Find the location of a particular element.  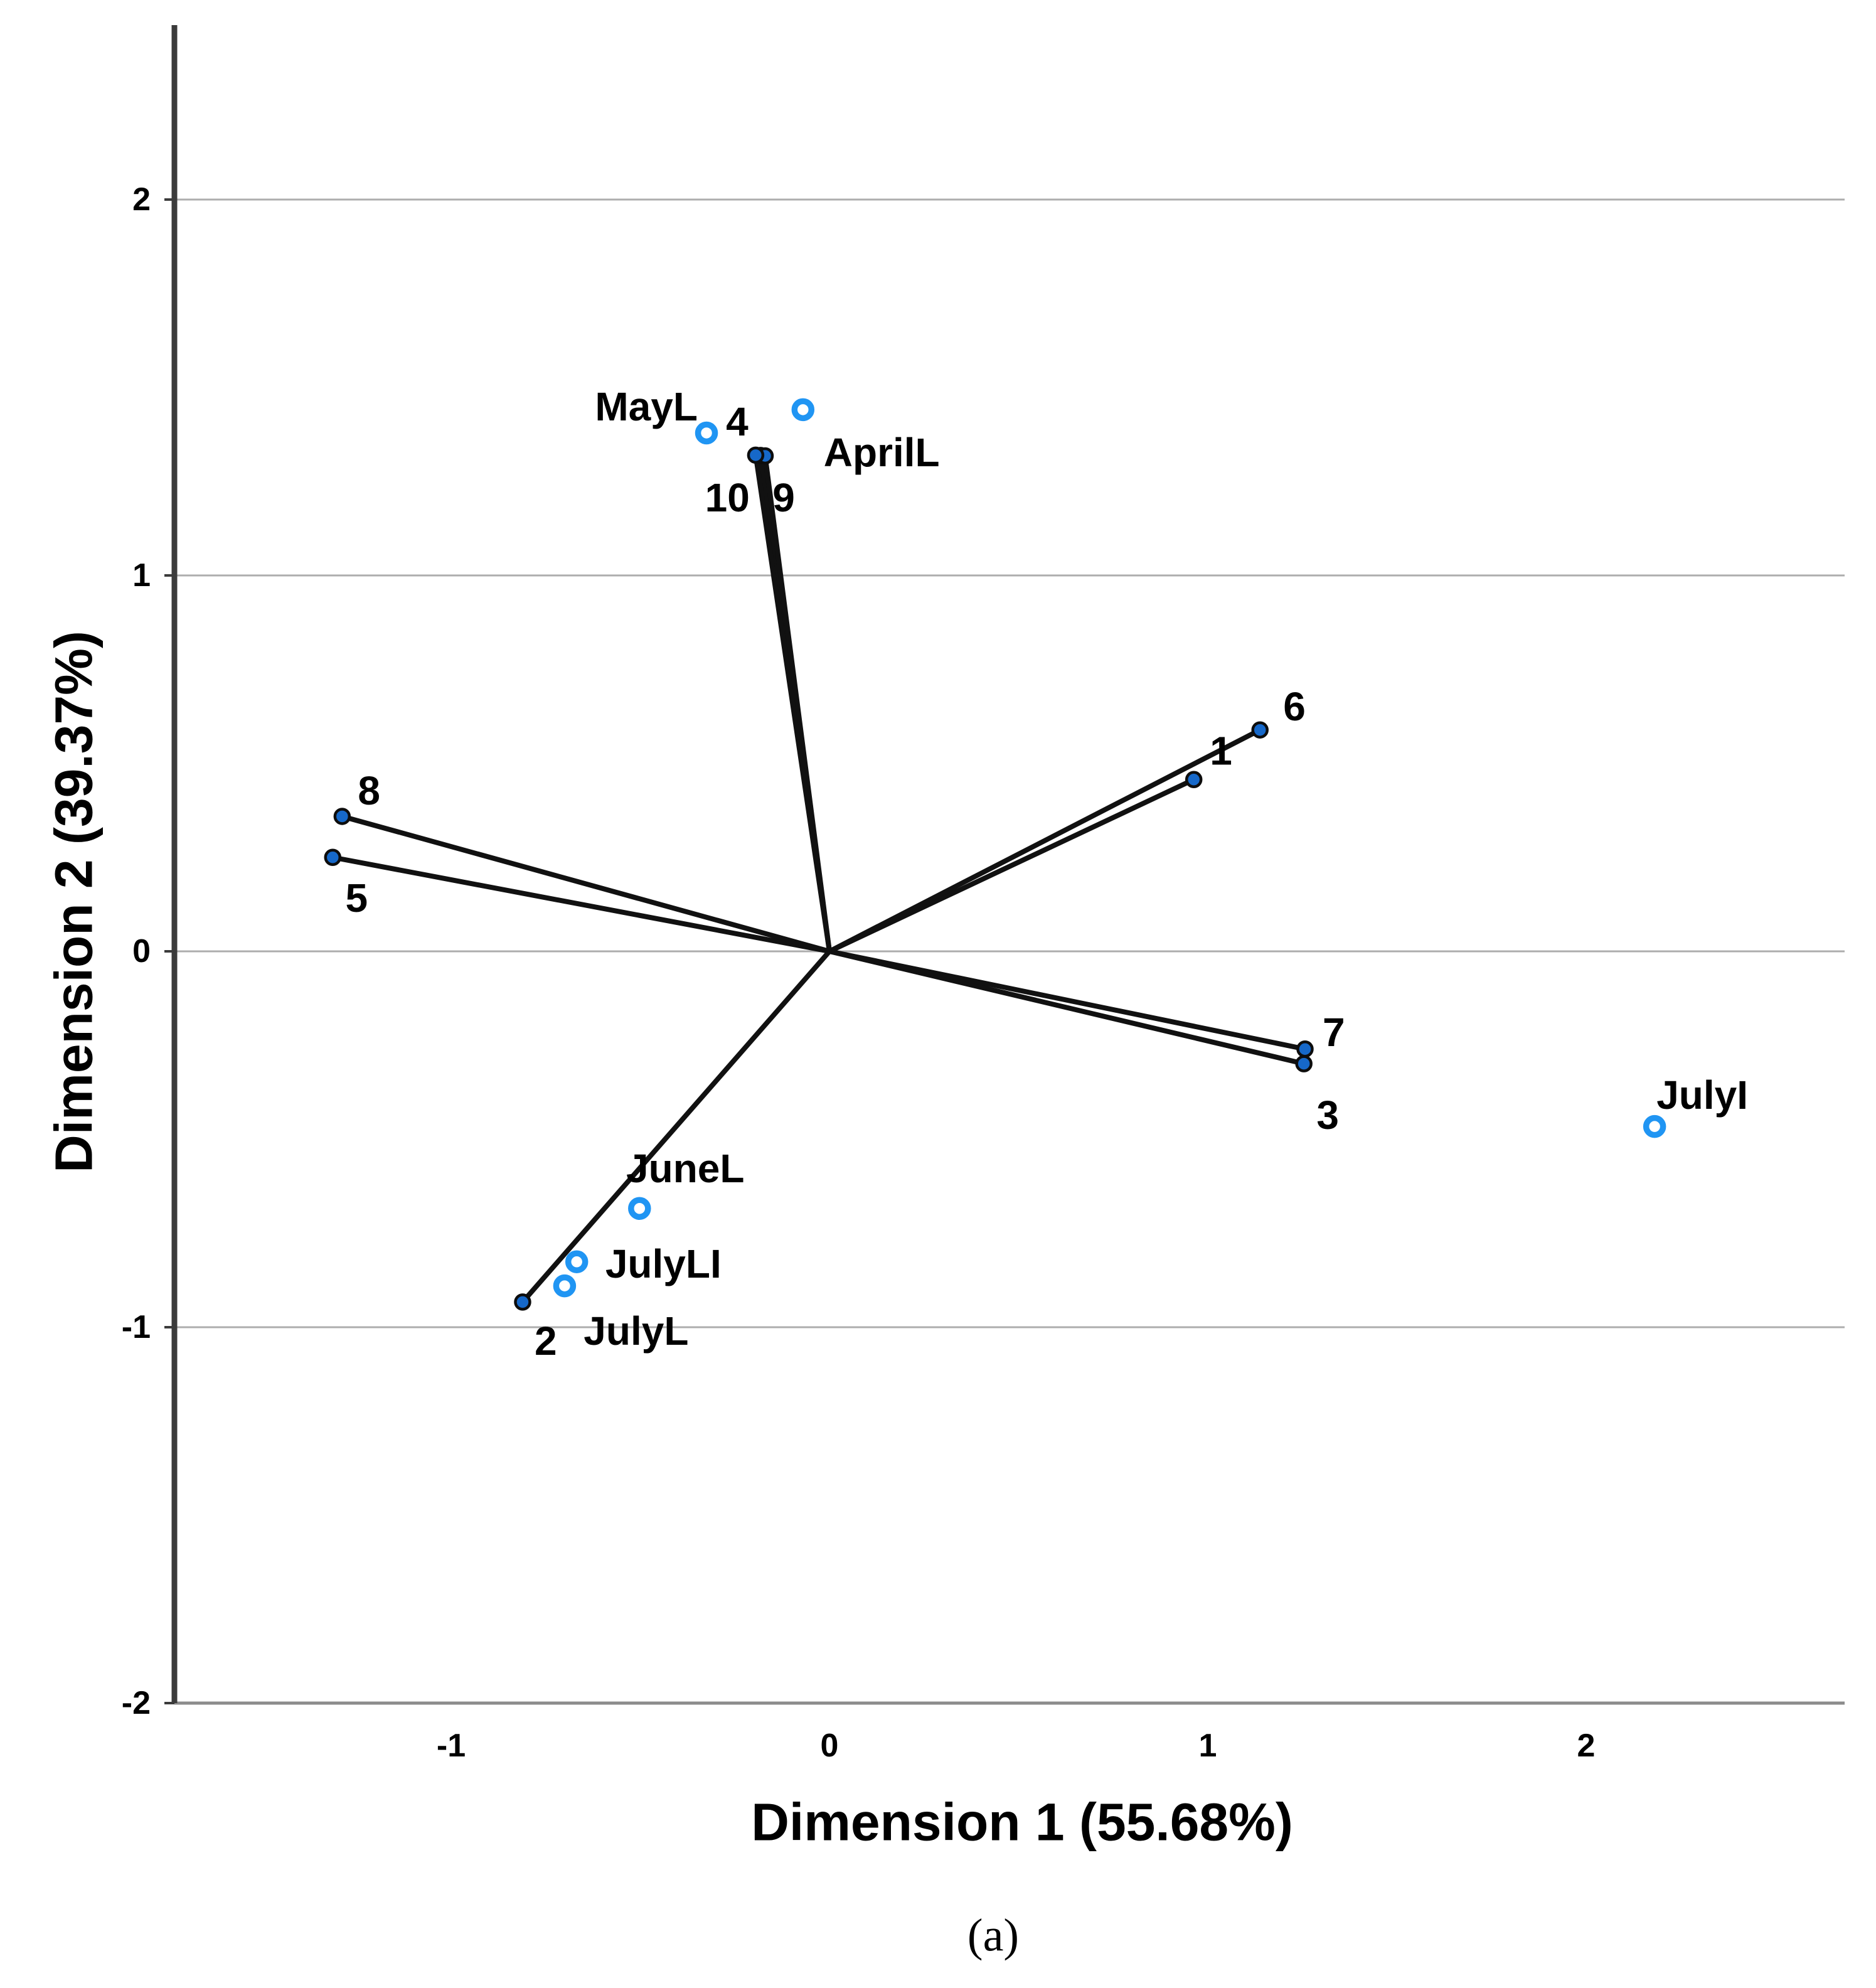

y-axis-title: Dimension 2 (39.37%) is located at coordinates (74, 902).